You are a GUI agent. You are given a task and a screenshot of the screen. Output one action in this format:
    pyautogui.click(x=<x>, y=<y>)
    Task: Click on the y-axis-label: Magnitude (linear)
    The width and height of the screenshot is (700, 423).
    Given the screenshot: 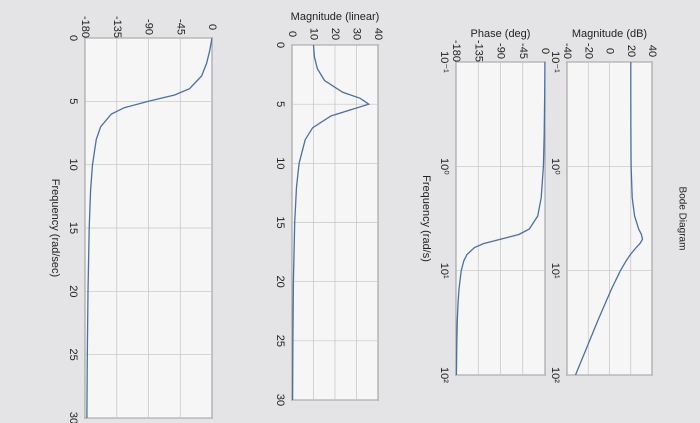 What is the action you would take?
    pyautogui.click(x=335, y=17)
    